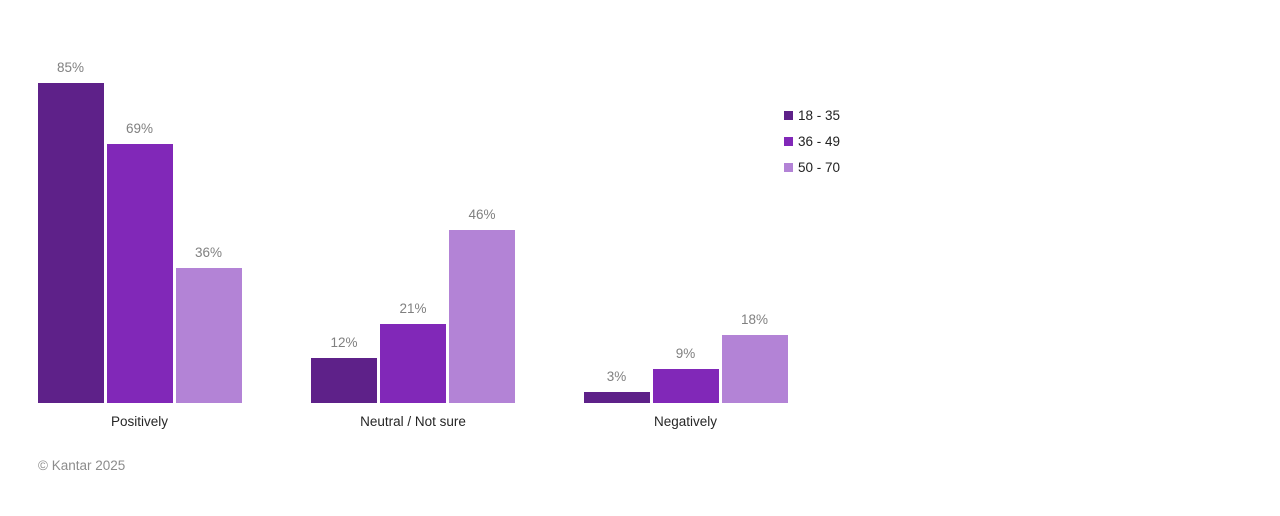 This screenshot has width=1280, height=516. I want to click on legend-label: 50 - 70, so click(819, 167).